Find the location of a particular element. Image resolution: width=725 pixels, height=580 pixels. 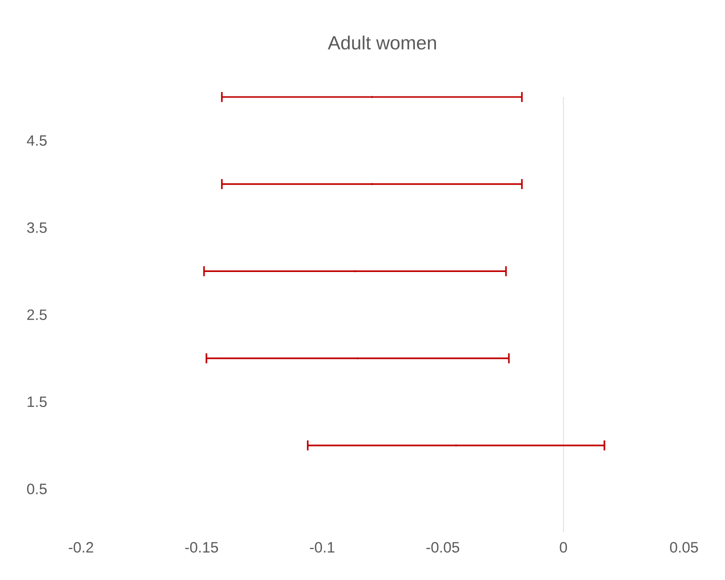

y-tick-label: 0.5 is located at coordinates (37, 489).